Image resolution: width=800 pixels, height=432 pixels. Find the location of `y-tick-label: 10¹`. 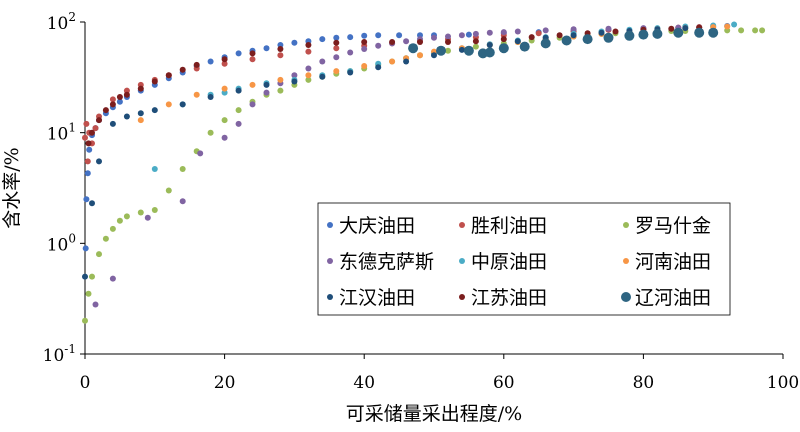

y-tick-label: 10¹ is located at coordinates (61, 133).